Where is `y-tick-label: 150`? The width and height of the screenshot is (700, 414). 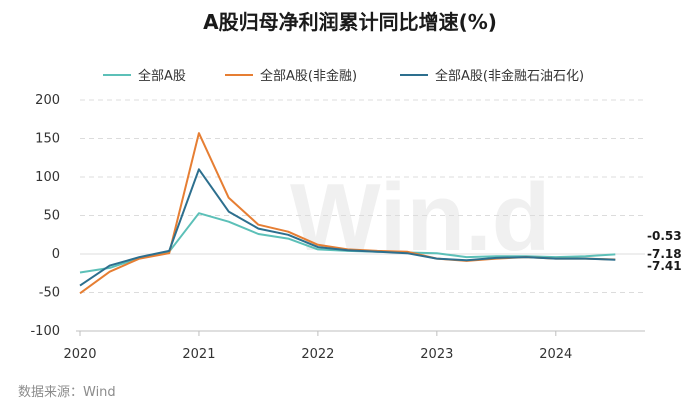 y-tick-label: 150 is located at coordinates (47, 139).